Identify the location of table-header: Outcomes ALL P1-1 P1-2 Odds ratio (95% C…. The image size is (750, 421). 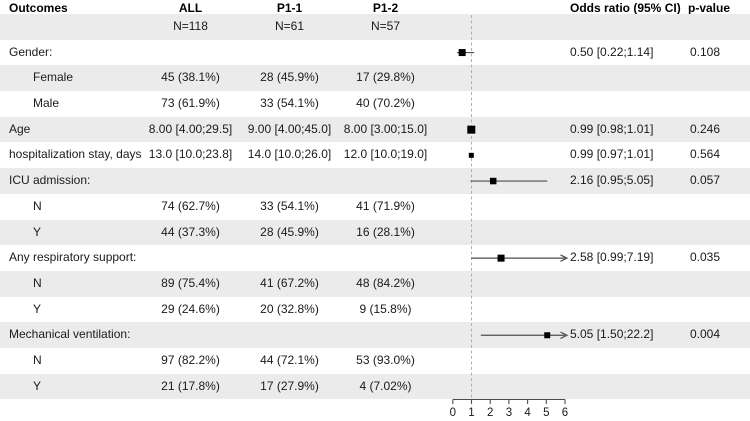
(375, 7).